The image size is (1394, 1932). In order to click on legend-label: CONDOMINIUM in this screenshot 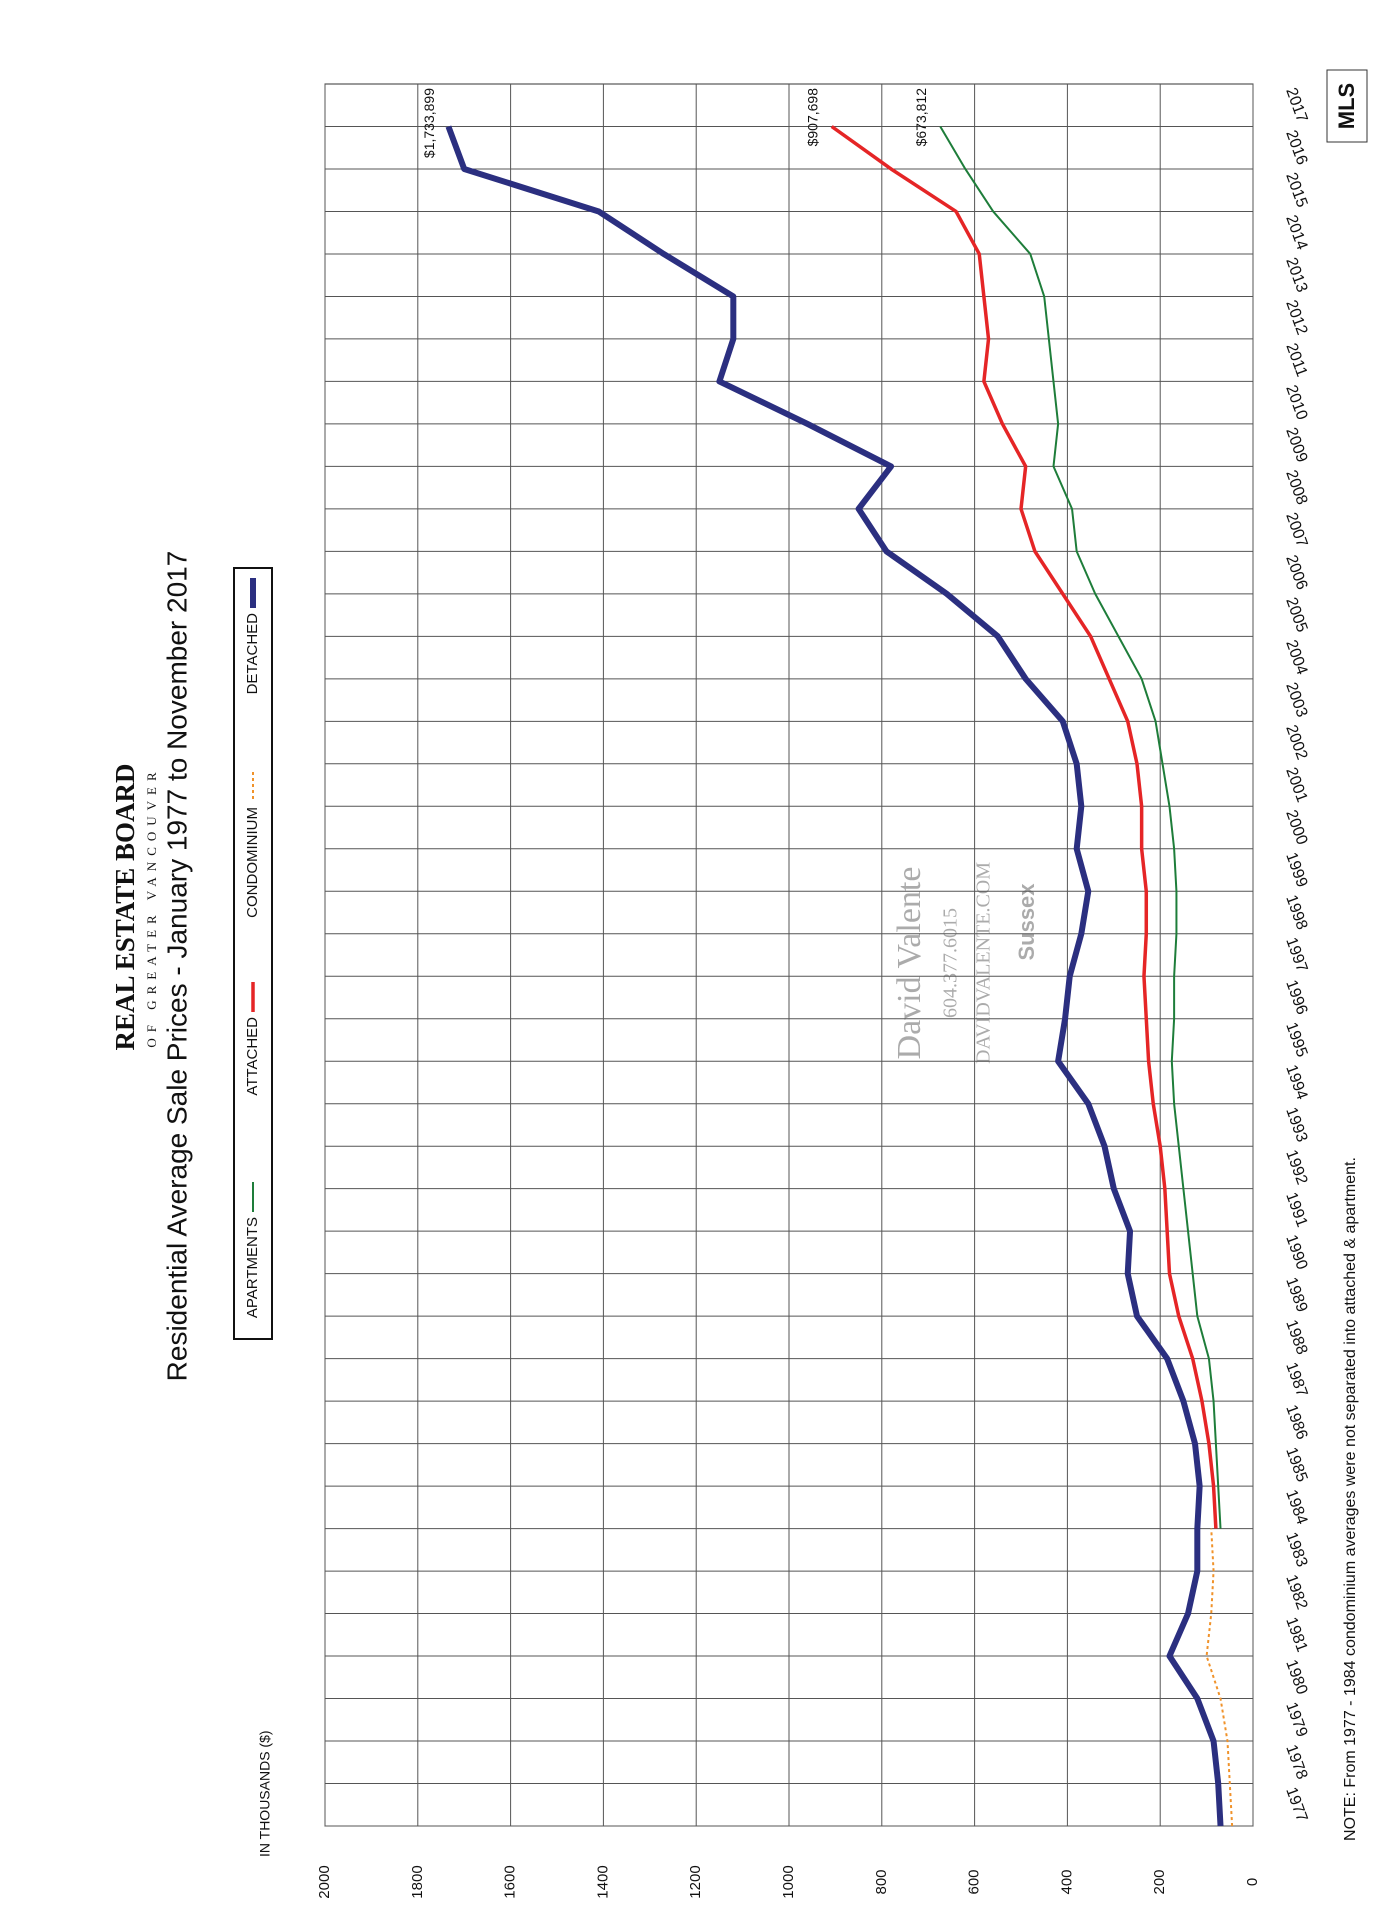, I will do `click(252, 862)`.